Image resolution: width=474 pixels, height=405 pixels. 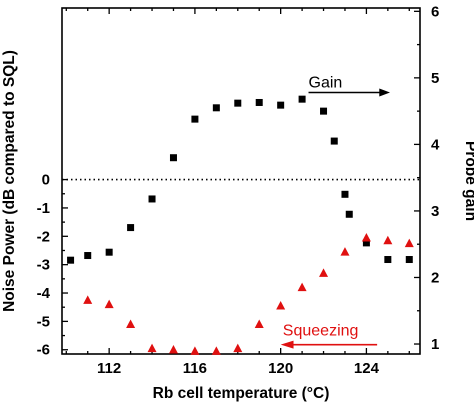 What do you see at coordinates (280, 368) in the screenshot?
I see `x-tick-label: 120` at bounding box center [280, 368].